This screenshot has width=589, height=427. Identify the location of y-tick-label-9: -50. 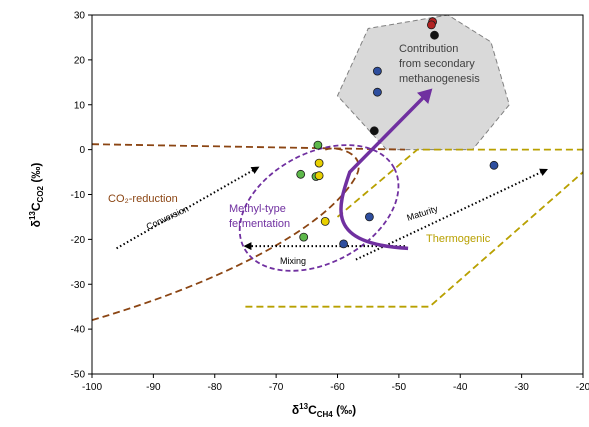
(78, 375).